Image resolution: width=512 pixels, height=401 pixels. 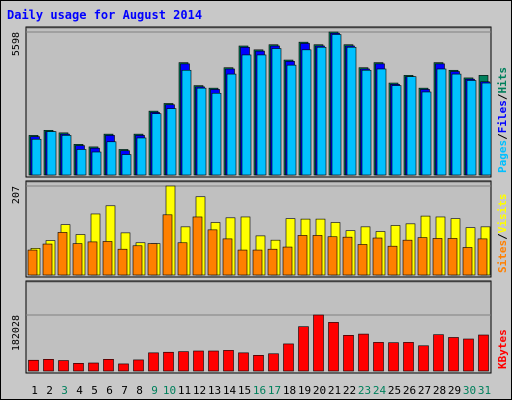 What do you see at coordinates (484, 390) in the screenshot?
I see `x-tick-label: 31` at bounding box center [484, 390].